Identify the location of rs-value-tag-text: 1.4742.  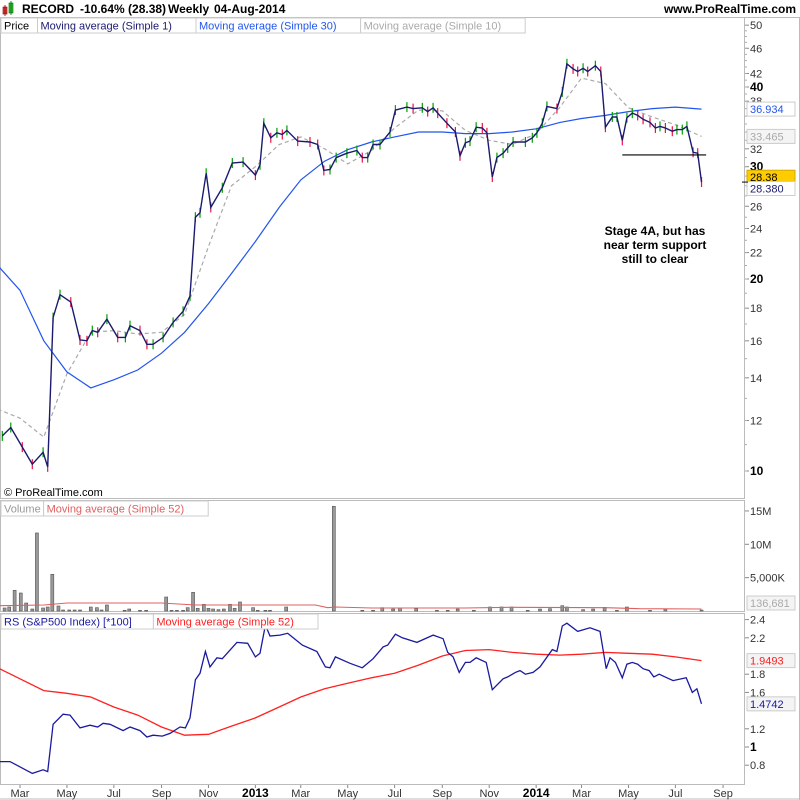
(767, 705).